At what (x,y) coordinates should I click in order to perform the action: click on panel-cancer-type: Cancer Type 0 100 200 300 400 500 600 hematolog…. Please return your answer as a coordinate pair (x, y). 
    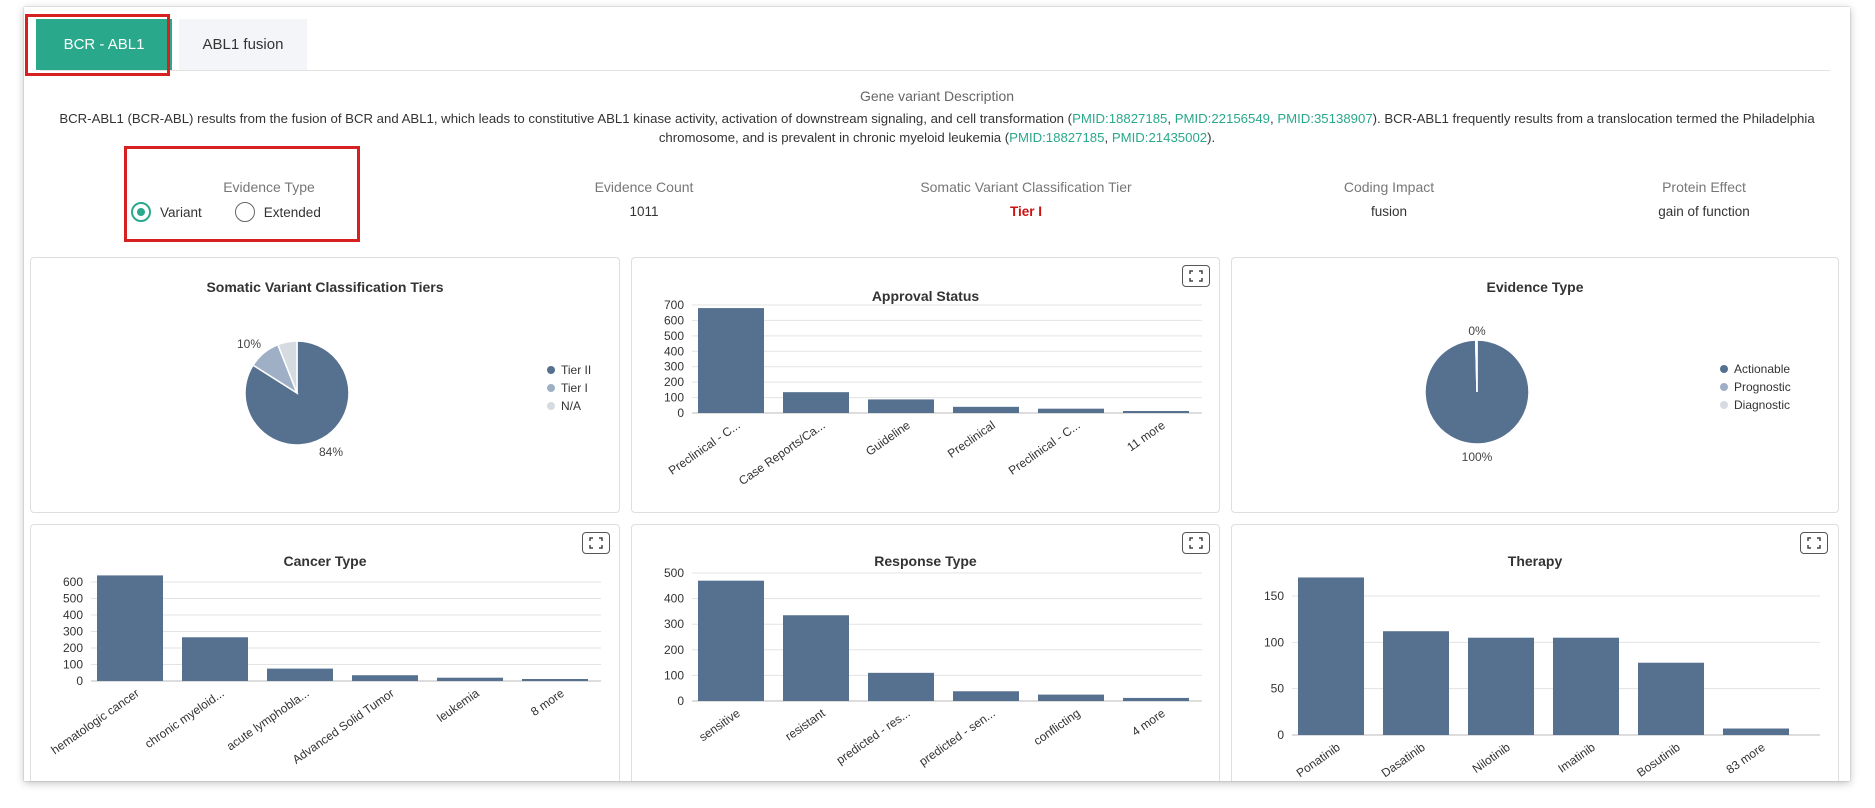
    Looking at the image, I should click on (325, 652).